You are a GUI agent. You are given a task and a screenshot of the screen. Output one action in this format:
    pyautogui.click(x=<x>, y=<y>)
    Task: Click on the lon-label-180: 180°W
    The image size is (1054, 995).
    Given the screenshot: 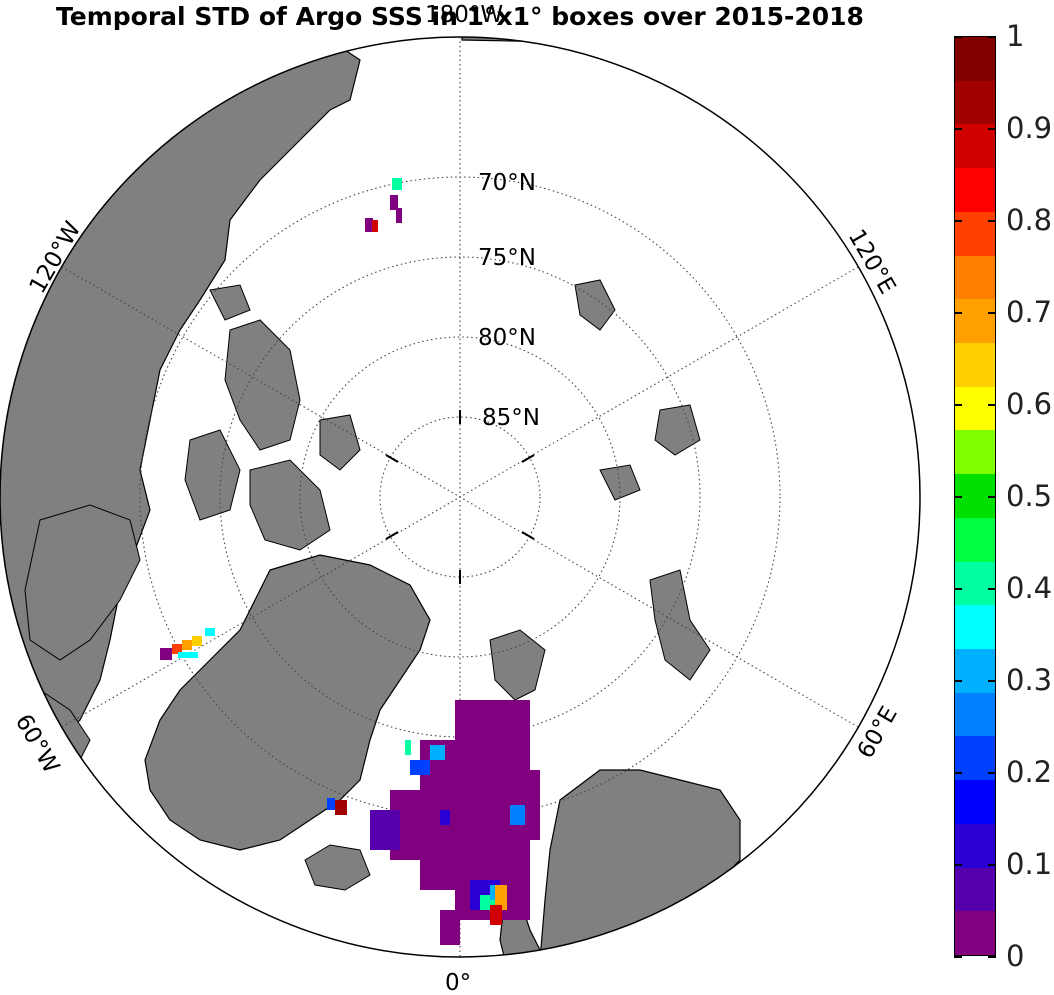 What is the action you would take?
    pyautogui.click(x=464, y=15)
    